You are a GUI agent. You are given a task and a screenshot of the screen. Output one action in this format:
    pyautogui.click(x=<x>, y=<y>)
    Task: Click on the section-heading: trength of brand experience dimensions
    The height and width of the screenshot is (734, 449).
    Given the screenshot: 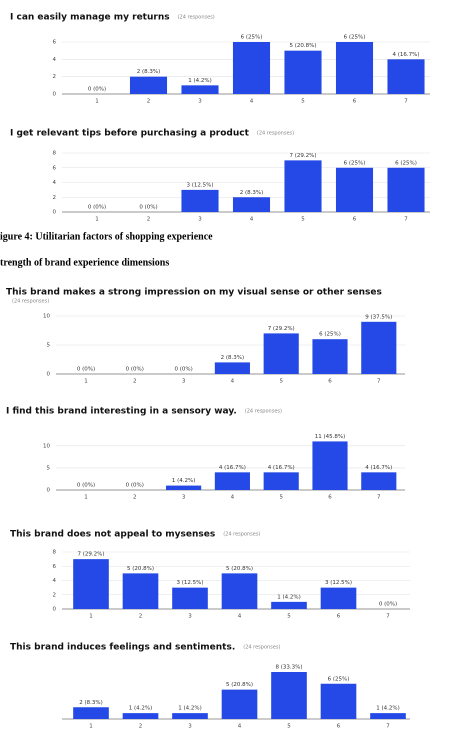 What is the action you would take?
    pyautogui.click(x=84, y=262)
    